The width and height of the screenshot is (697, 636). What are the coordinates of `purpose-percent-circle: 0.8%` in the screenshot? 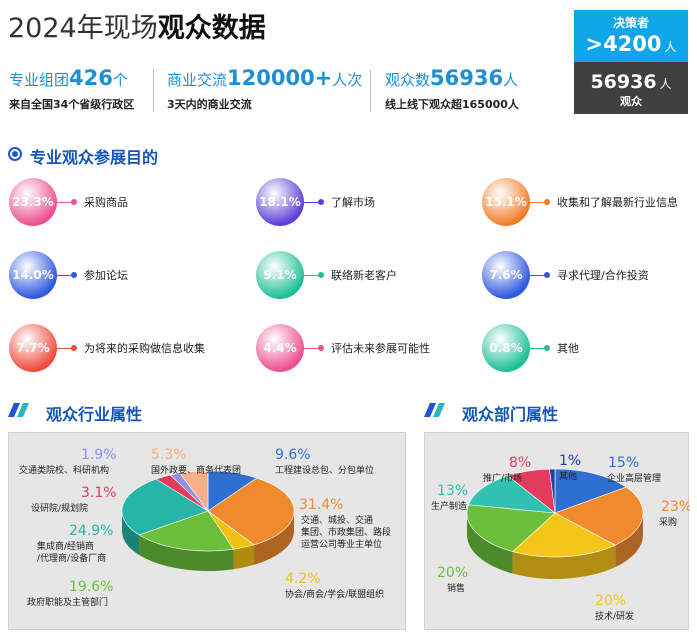 It's located at (506, 348).